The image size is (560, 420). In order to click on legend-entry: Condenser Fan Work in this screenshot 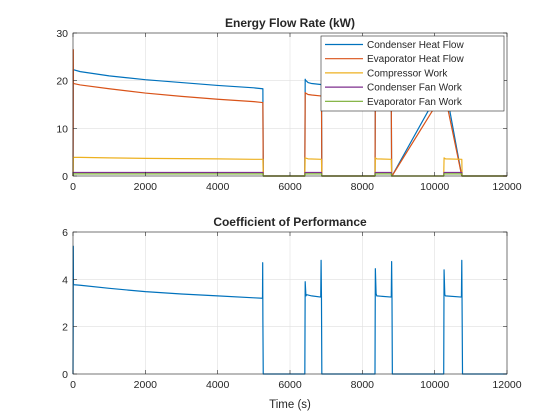, I will do `click(415, 88)`.